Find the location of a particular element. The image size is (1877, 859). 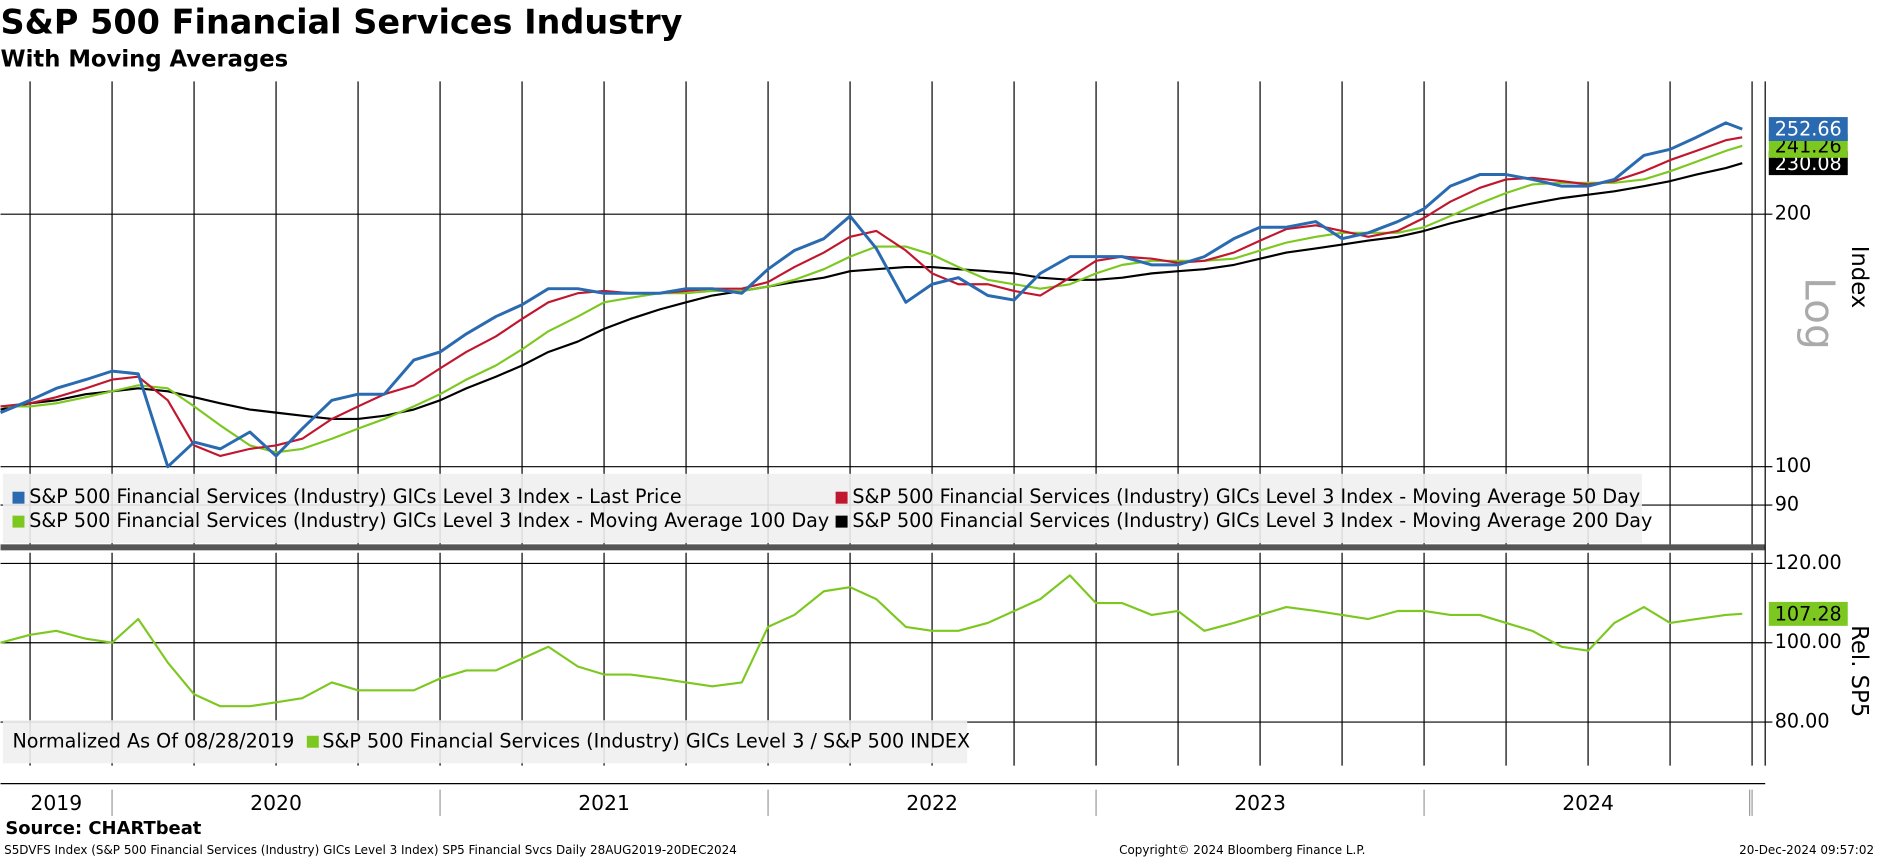

y-tick-label: 200 is located at coordinates (1793, 213).